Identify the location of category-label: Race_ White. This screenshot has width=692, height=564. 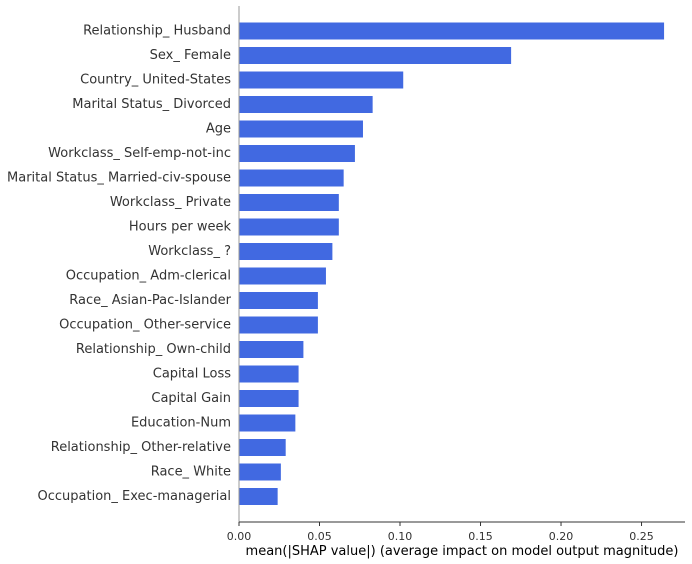
(191, 472).